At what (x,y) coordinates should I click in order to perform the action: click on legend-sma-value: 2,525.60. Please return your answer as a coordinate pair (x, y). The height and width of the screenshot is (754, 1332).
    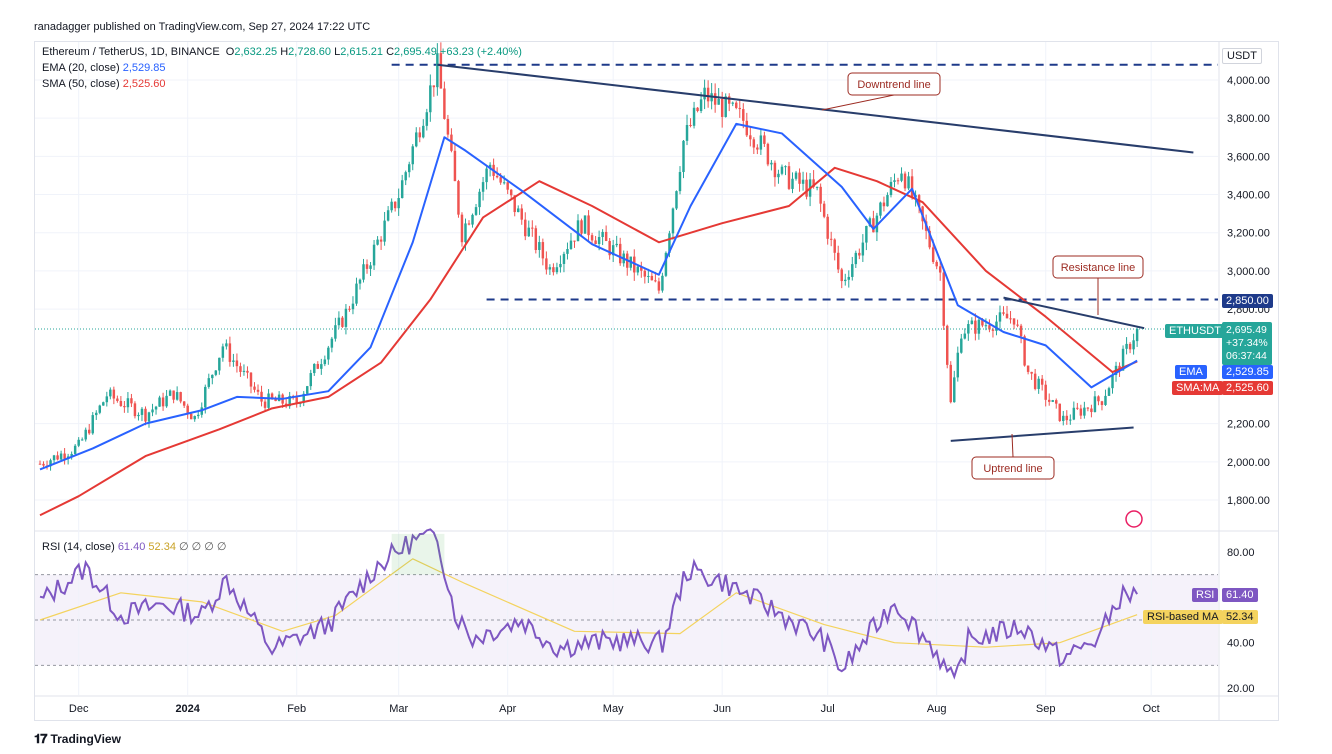
    Looking at the image, I should click on (144, 84).